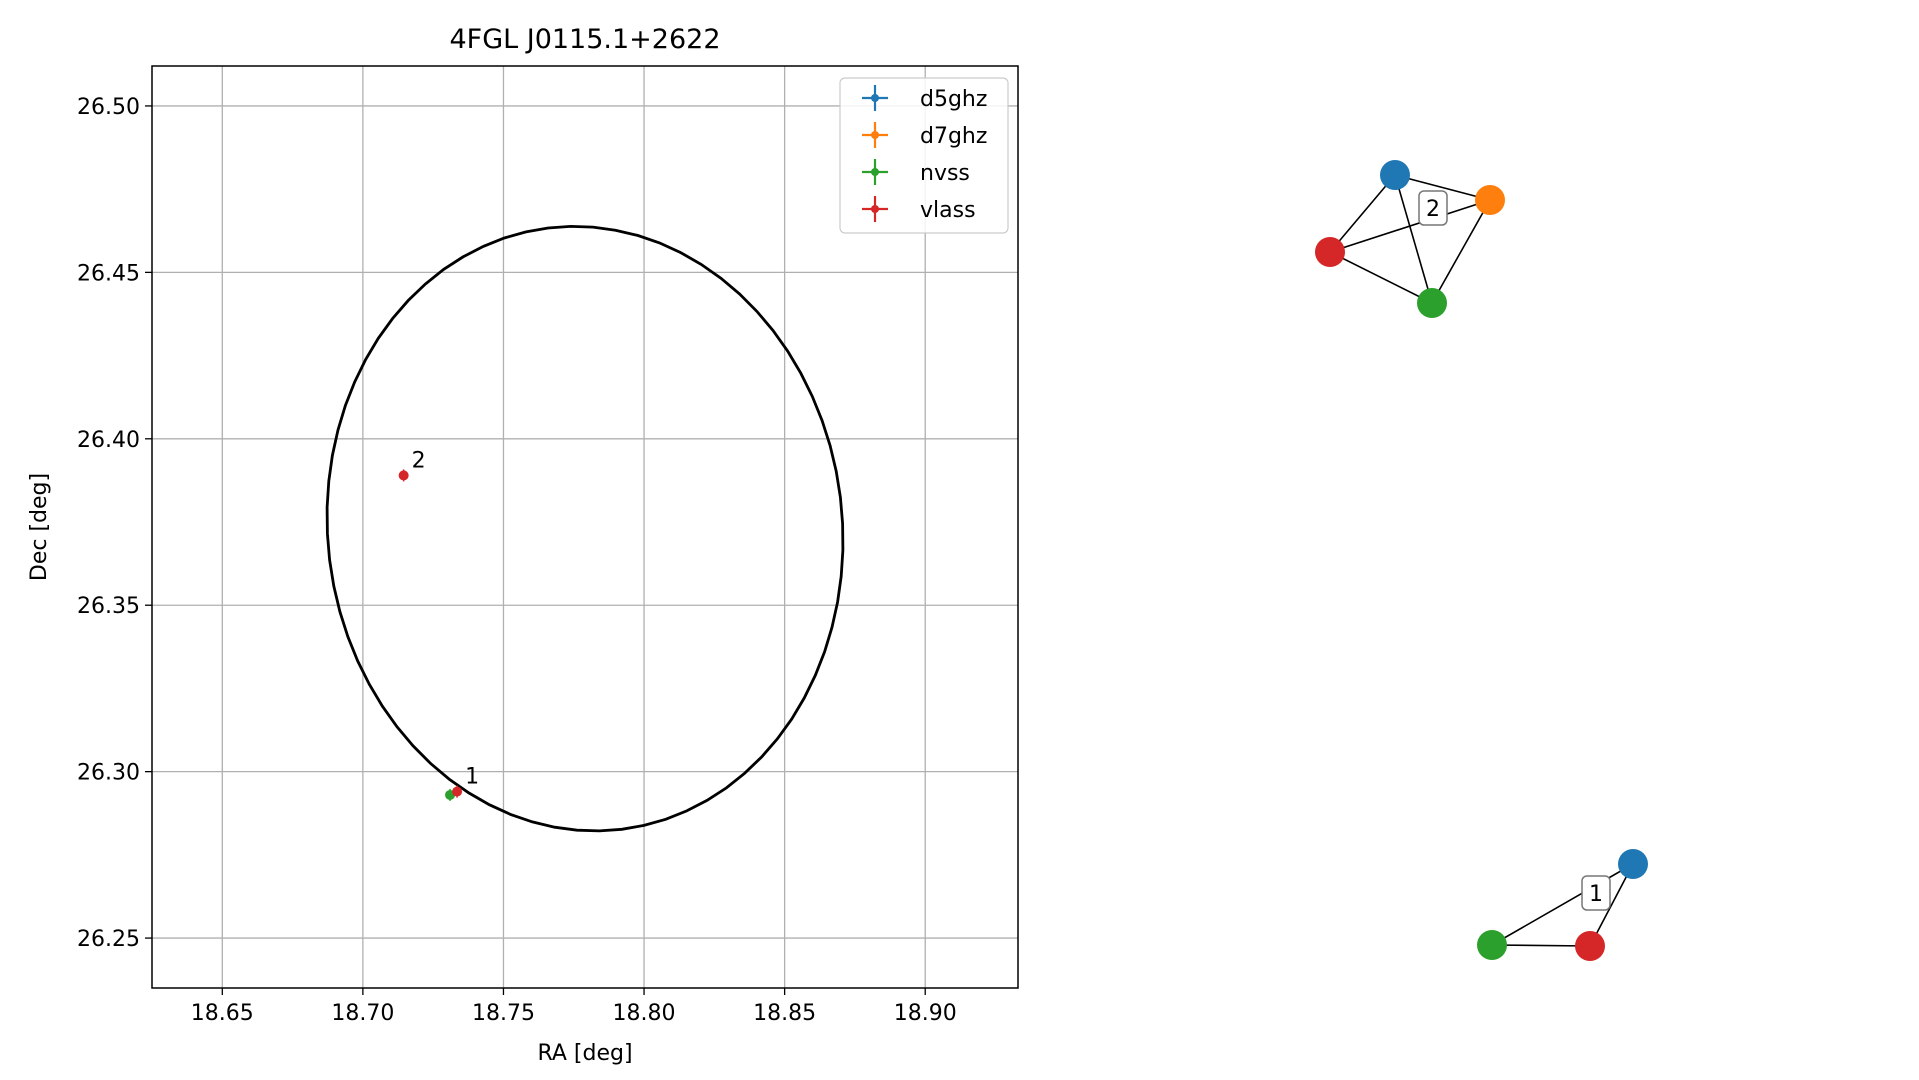 The height and width of the screenshot is (1080, 1919). I want to click on legend-box, so click(924, 155).